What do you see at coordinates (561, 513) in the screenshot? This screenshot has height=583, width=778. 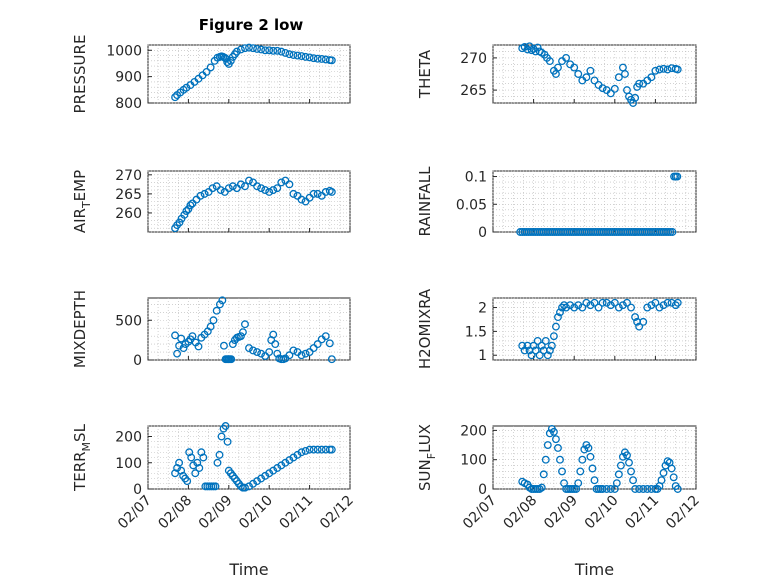 I see `date-tick-label: 02/09` at bounding box center [561, 513].